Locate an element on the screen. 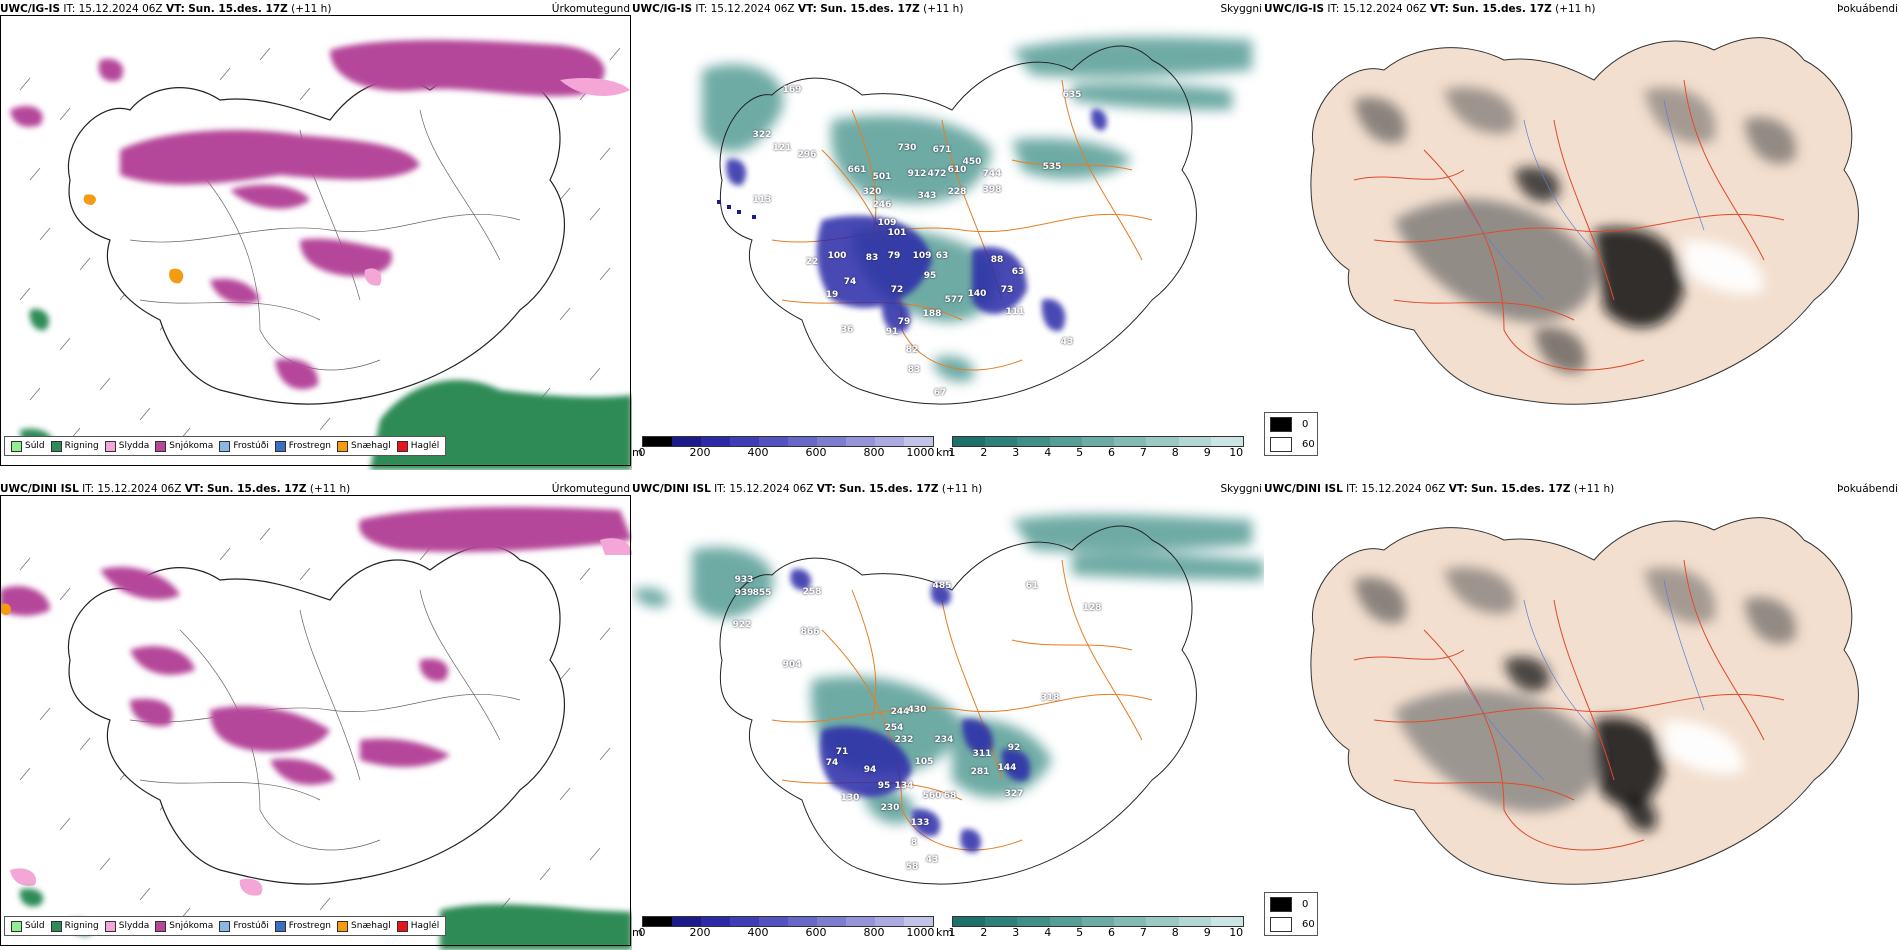 The width and height of the screenshot is (1900, 950). station-value: 730 is located at coordinates (907, 148).